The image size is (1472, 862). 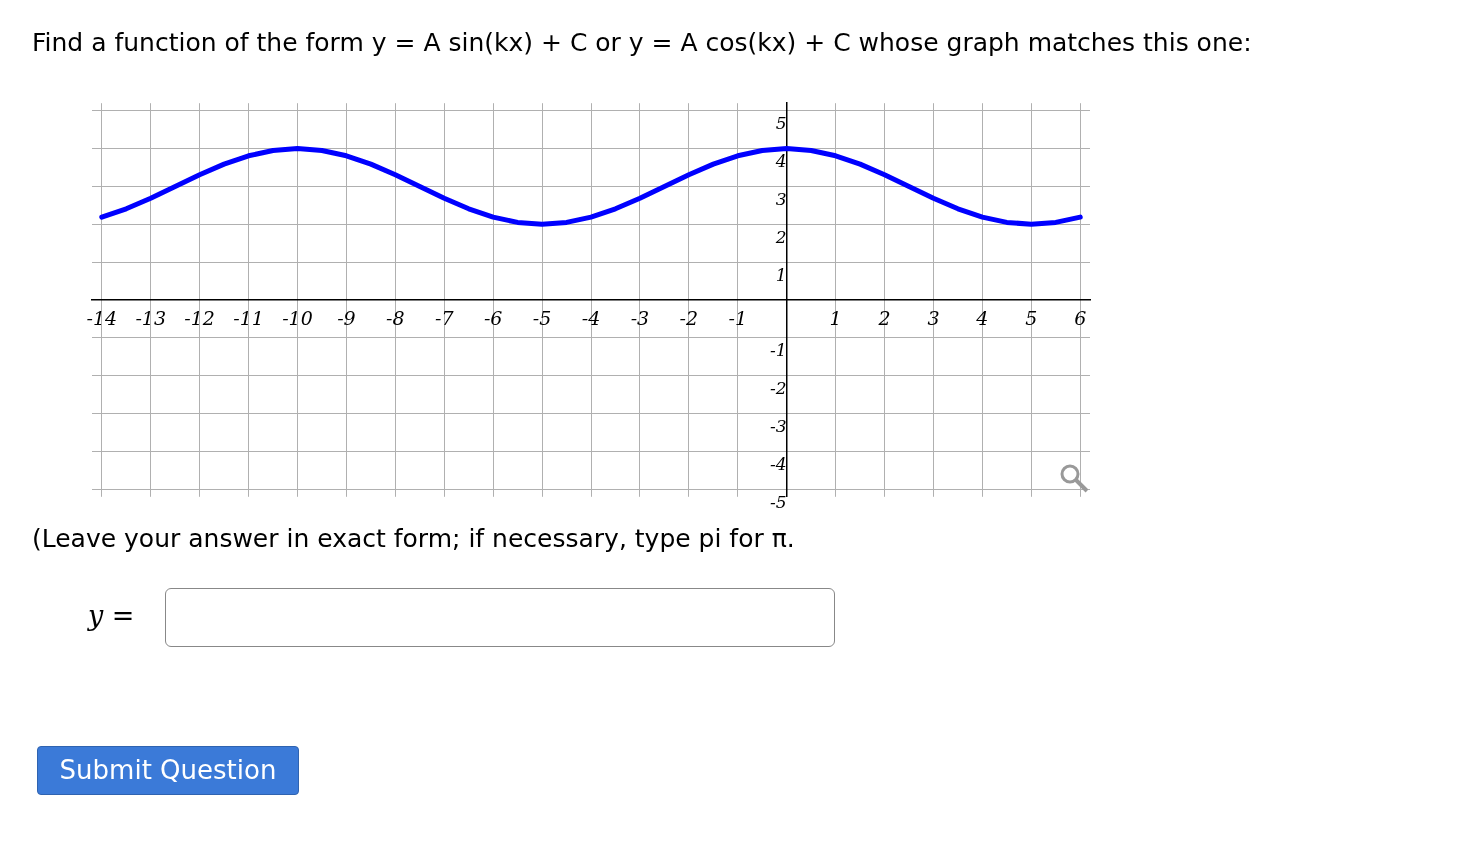 I want to click on x-tick-label: 6, so click(x=1080, y=318).